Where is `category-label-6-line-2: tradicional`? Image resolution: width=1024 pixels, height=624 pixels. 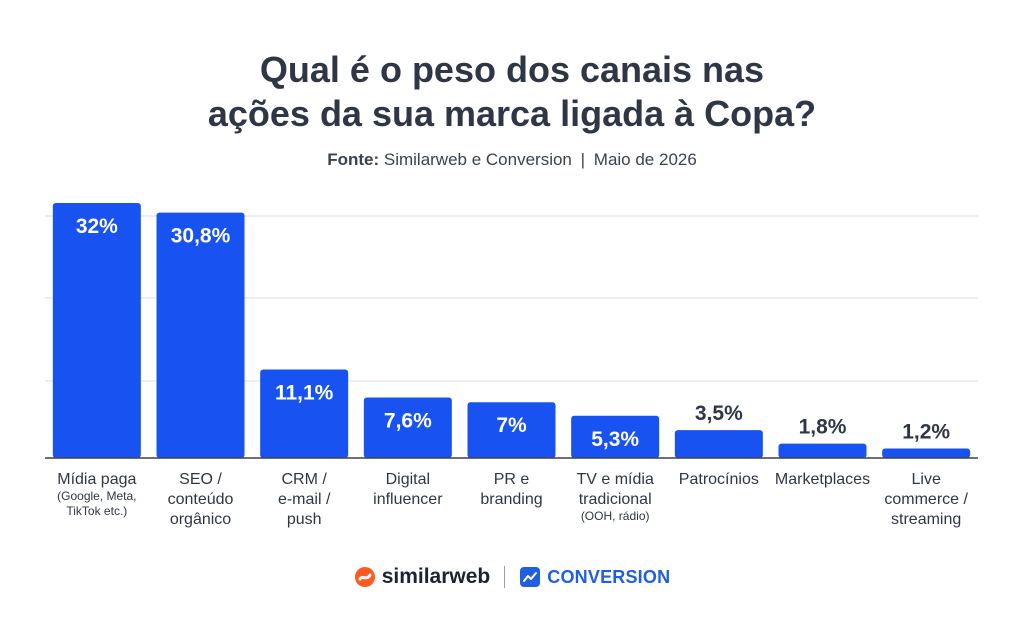
category-label-6-line-2: tradicional is located at coordinates (615, 499).